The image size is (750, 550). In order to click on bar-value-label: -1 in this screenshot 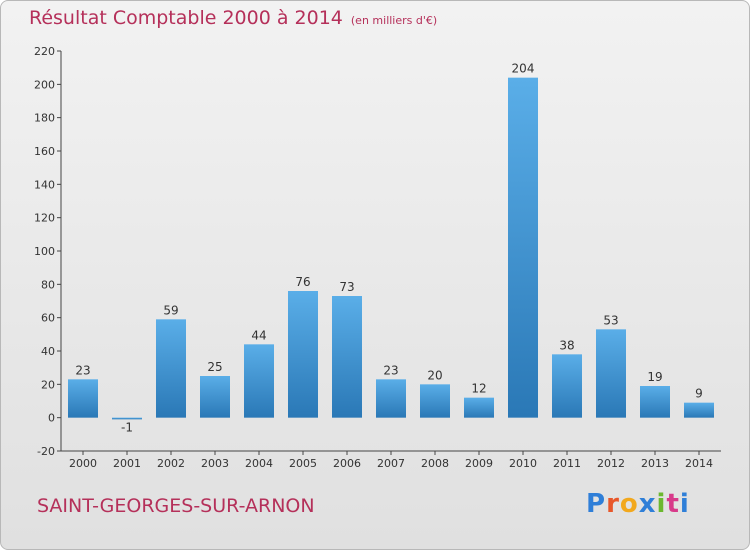, I will do `click(127, 427)`.